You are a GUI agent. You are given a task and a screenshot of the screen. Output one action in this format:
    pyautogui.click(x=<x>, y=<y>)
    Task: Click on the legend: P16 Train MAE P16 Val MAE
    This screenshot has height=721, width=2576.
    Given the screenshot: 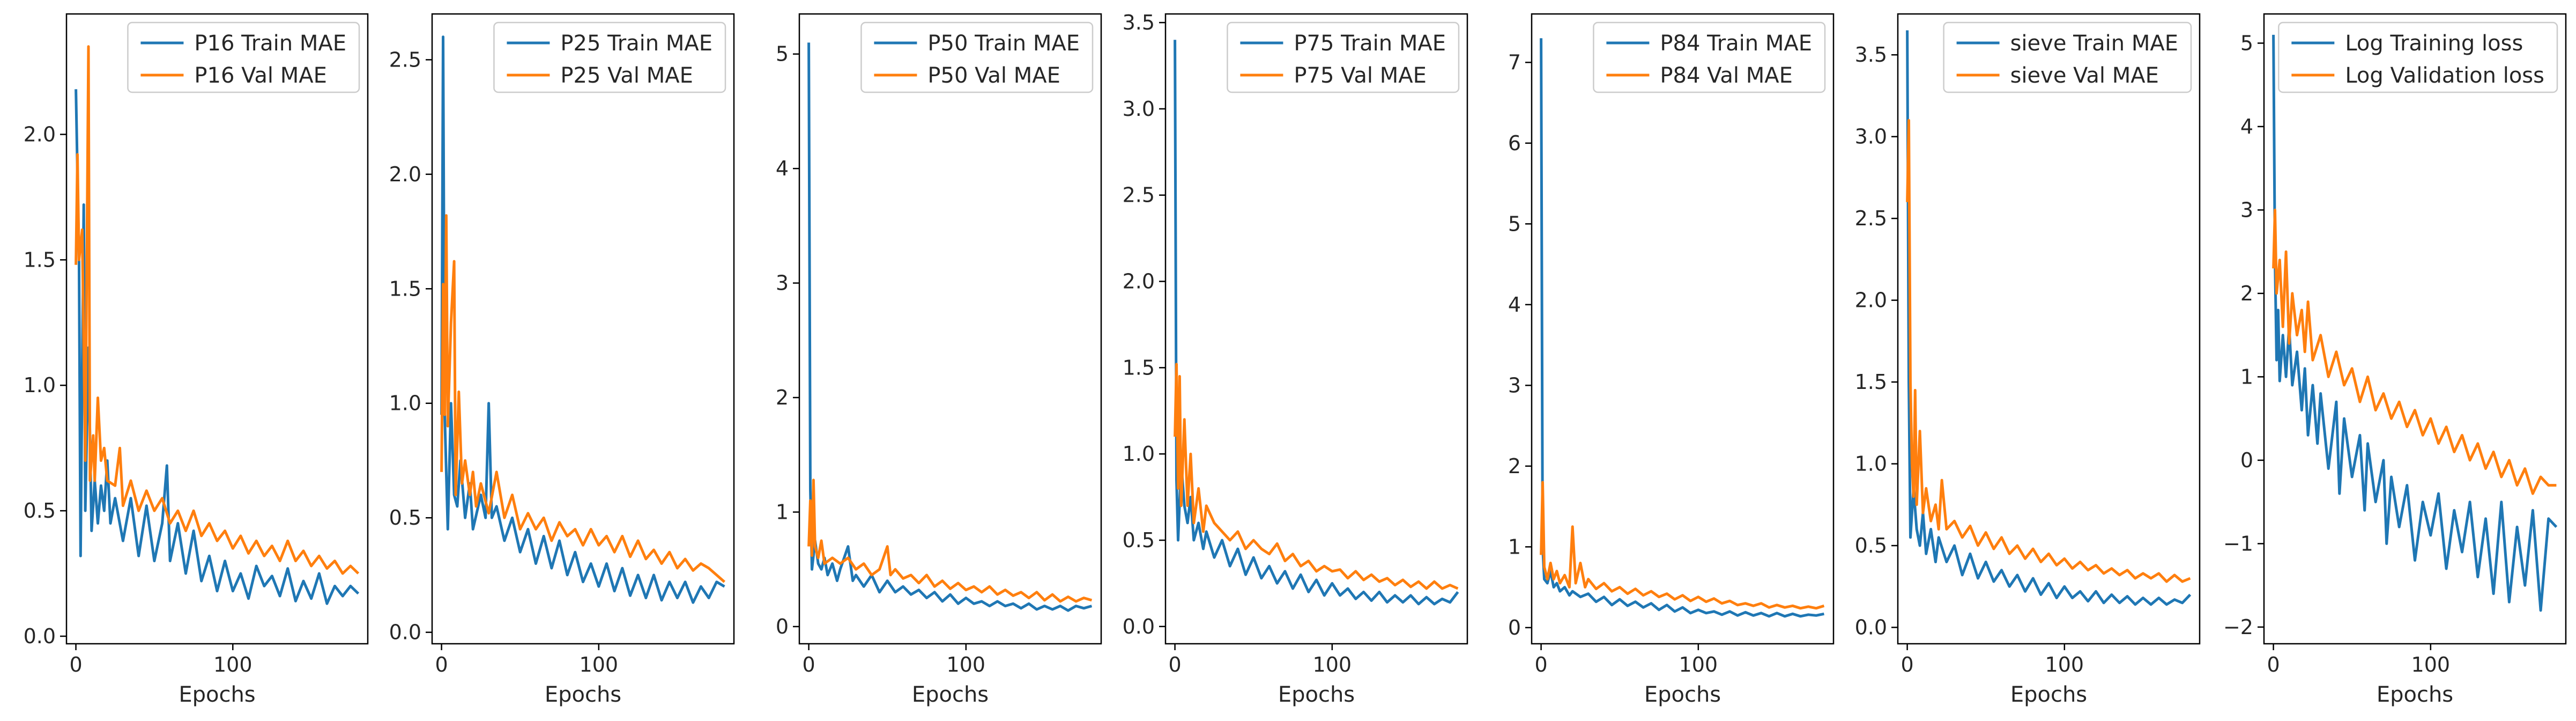 What is the action you would take?
    pyautogui.click(x=243, y=57)
    